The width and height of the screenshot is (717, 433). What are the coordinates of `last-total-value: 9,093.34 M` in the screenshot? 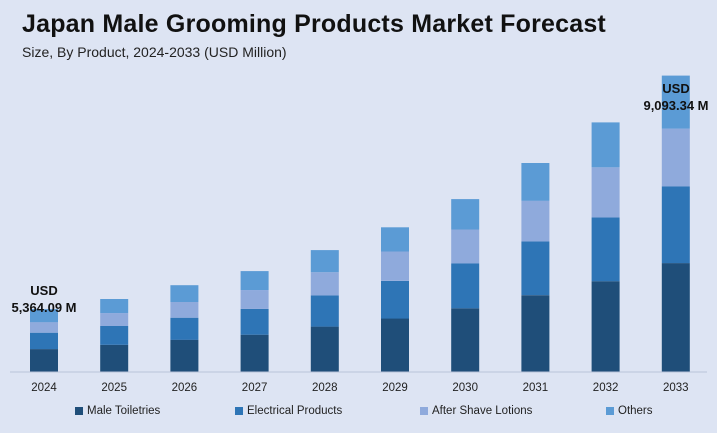 It's located at (675, 105).